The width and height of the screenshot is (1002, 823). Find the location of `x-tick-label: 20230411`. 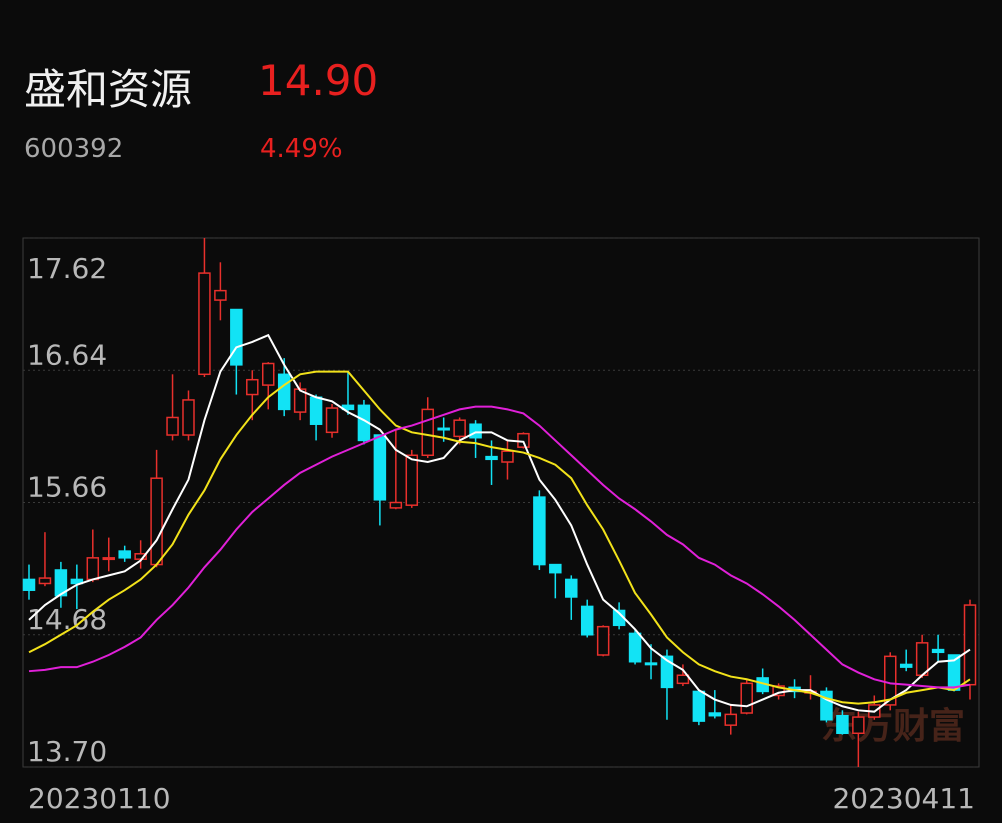

x-tick-label: 20230411 is located at coordinates (903, 798).